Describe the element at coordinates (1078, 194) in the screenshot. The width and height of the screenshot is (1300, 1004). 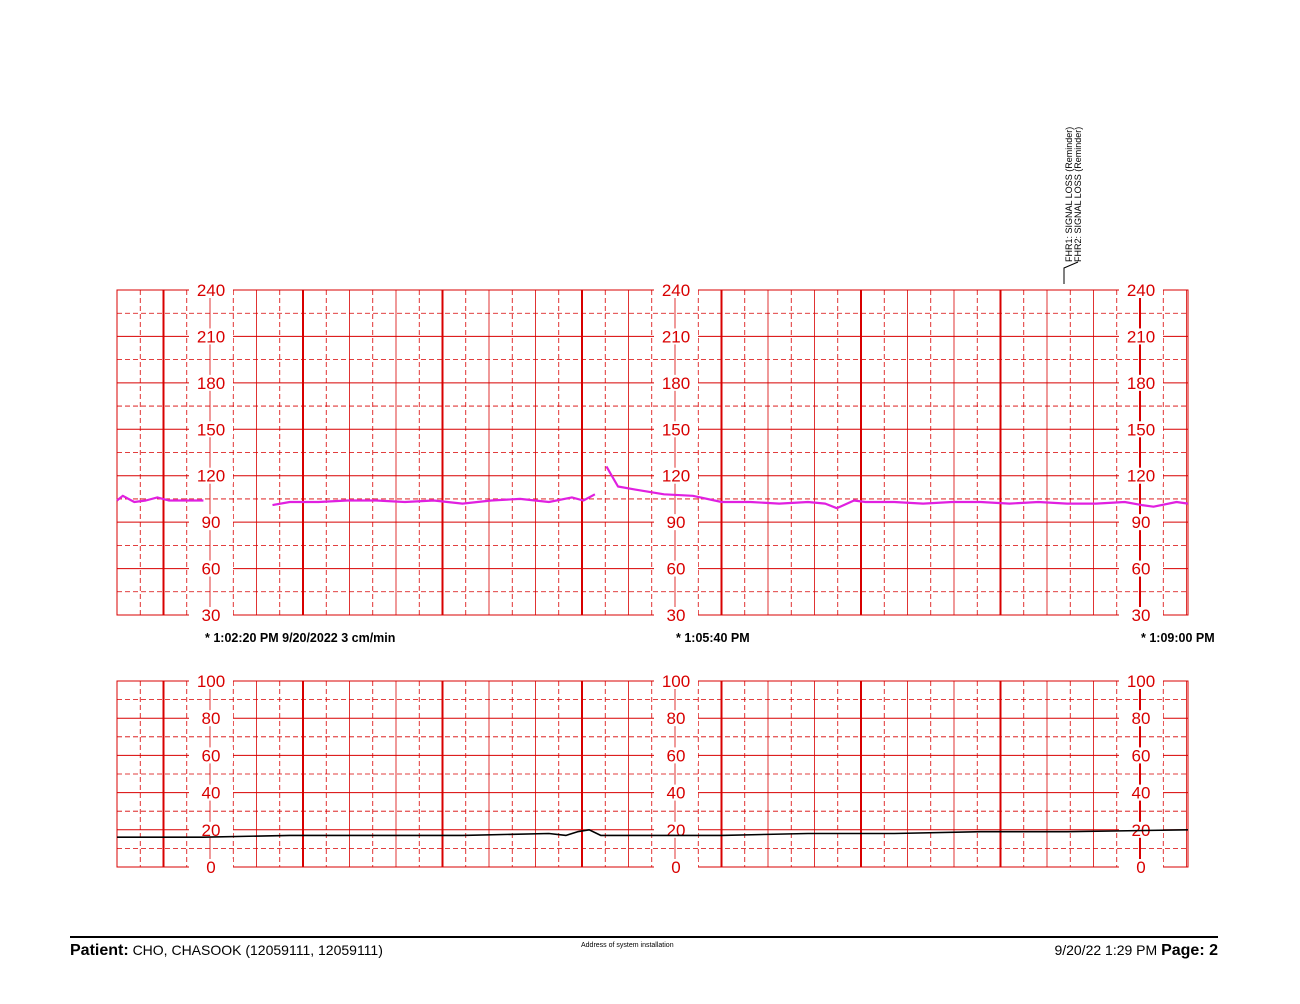
I see `annotation-text: FHR2: SIGNAL LOSS (Reminder)` at that location.